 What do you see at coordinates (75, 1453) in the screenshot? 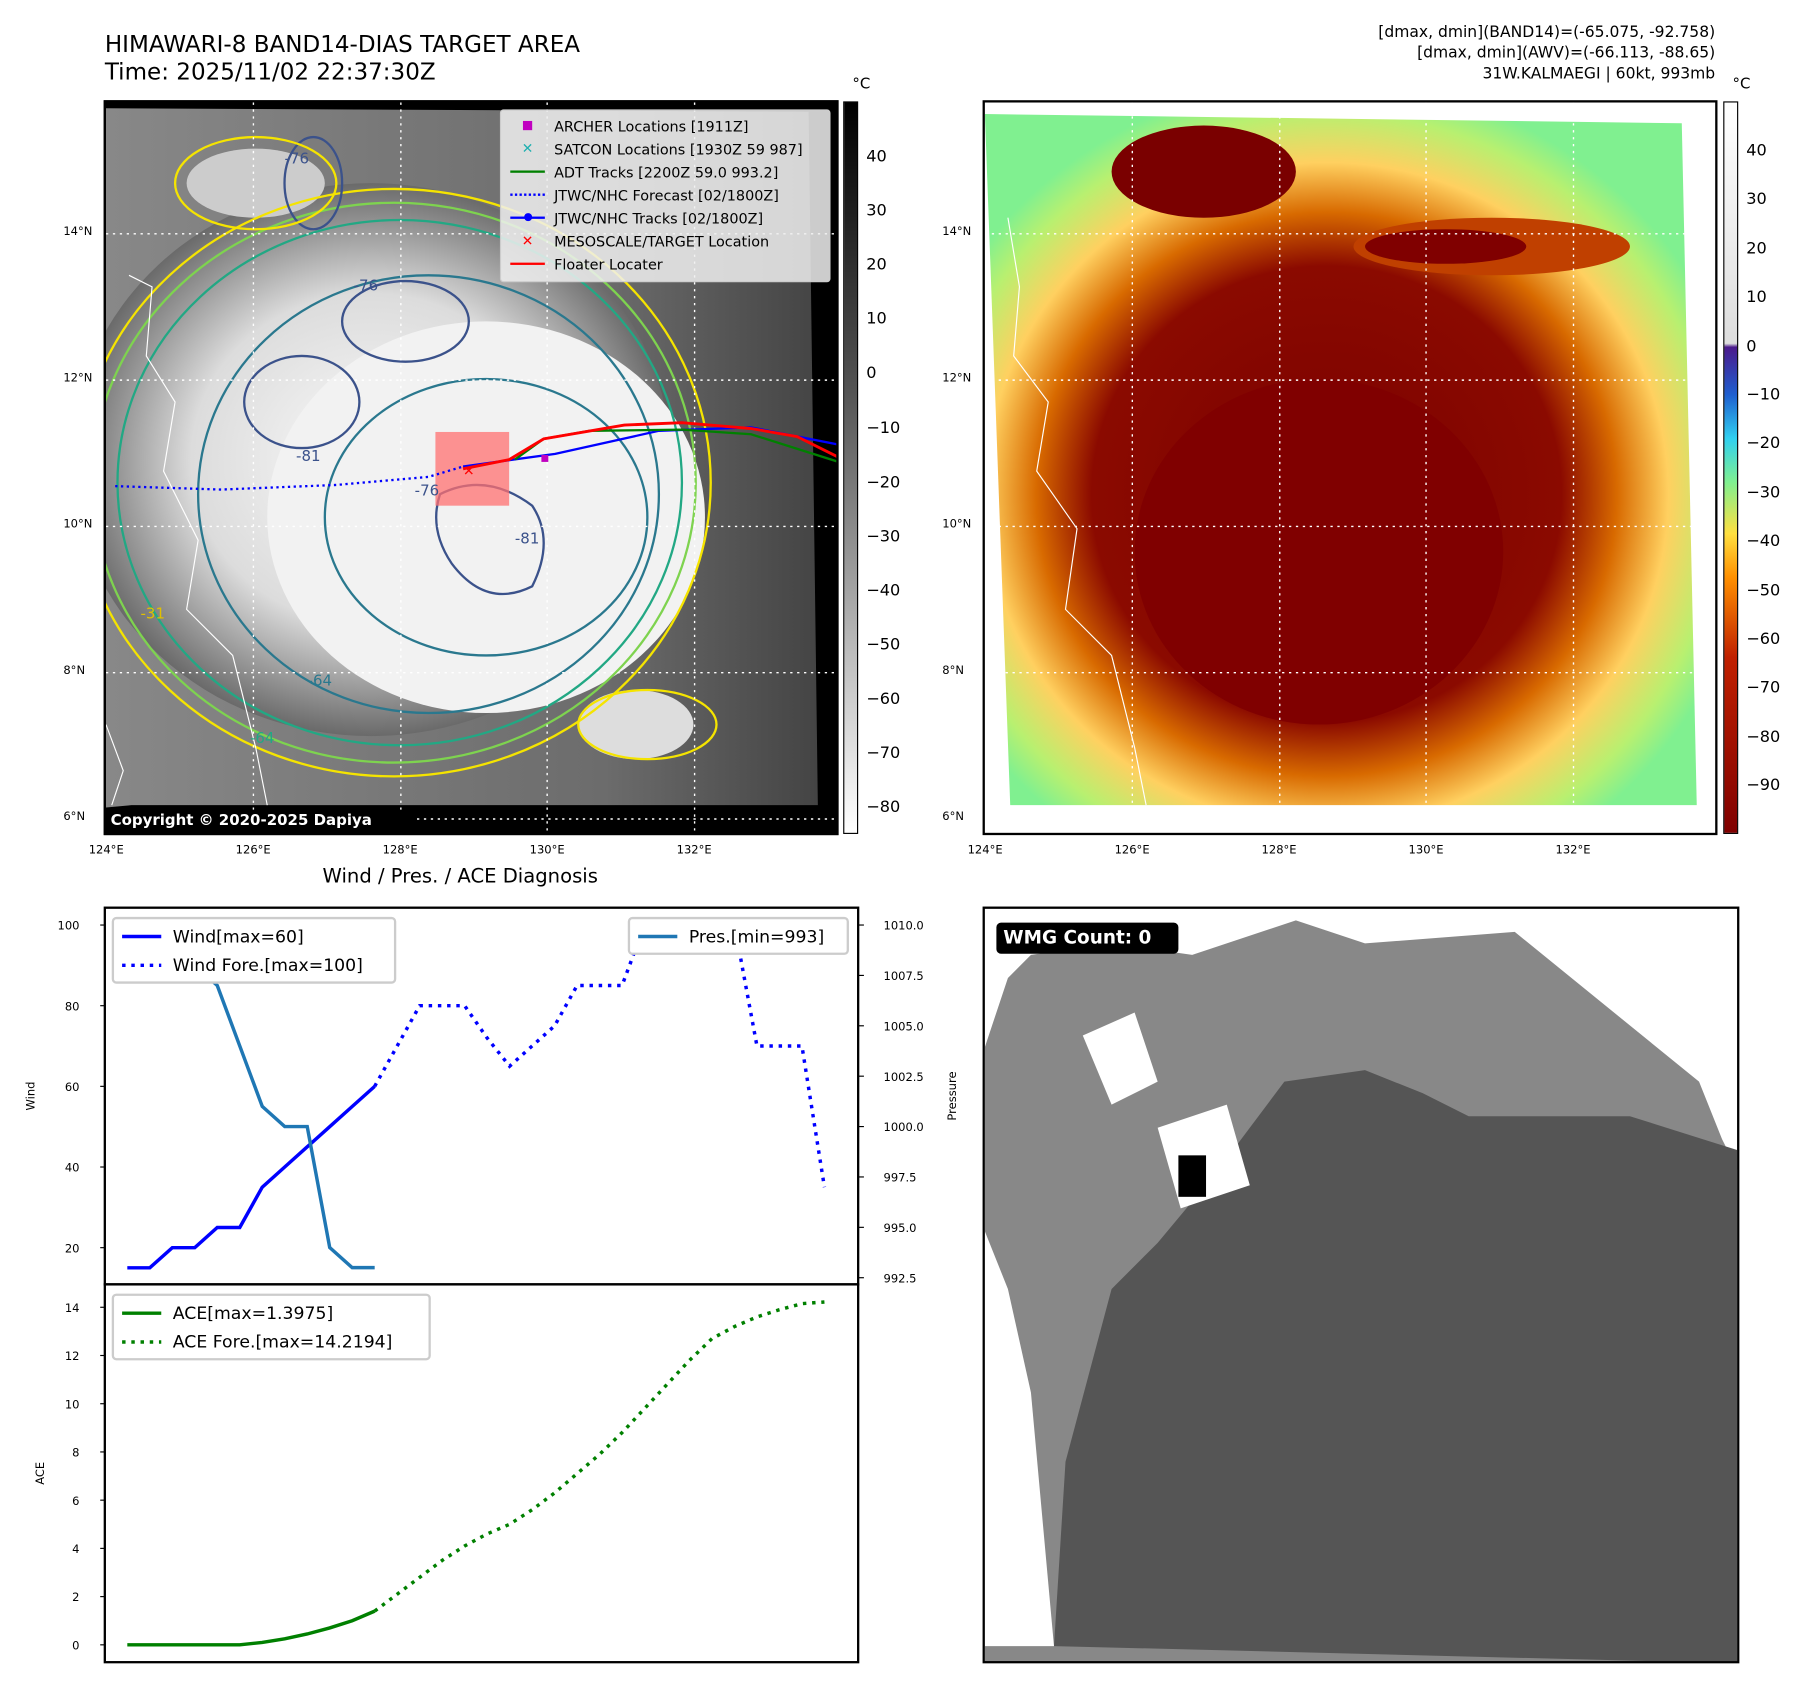
I see `y-tick-label: 8` at bounding box center [75, 1453].